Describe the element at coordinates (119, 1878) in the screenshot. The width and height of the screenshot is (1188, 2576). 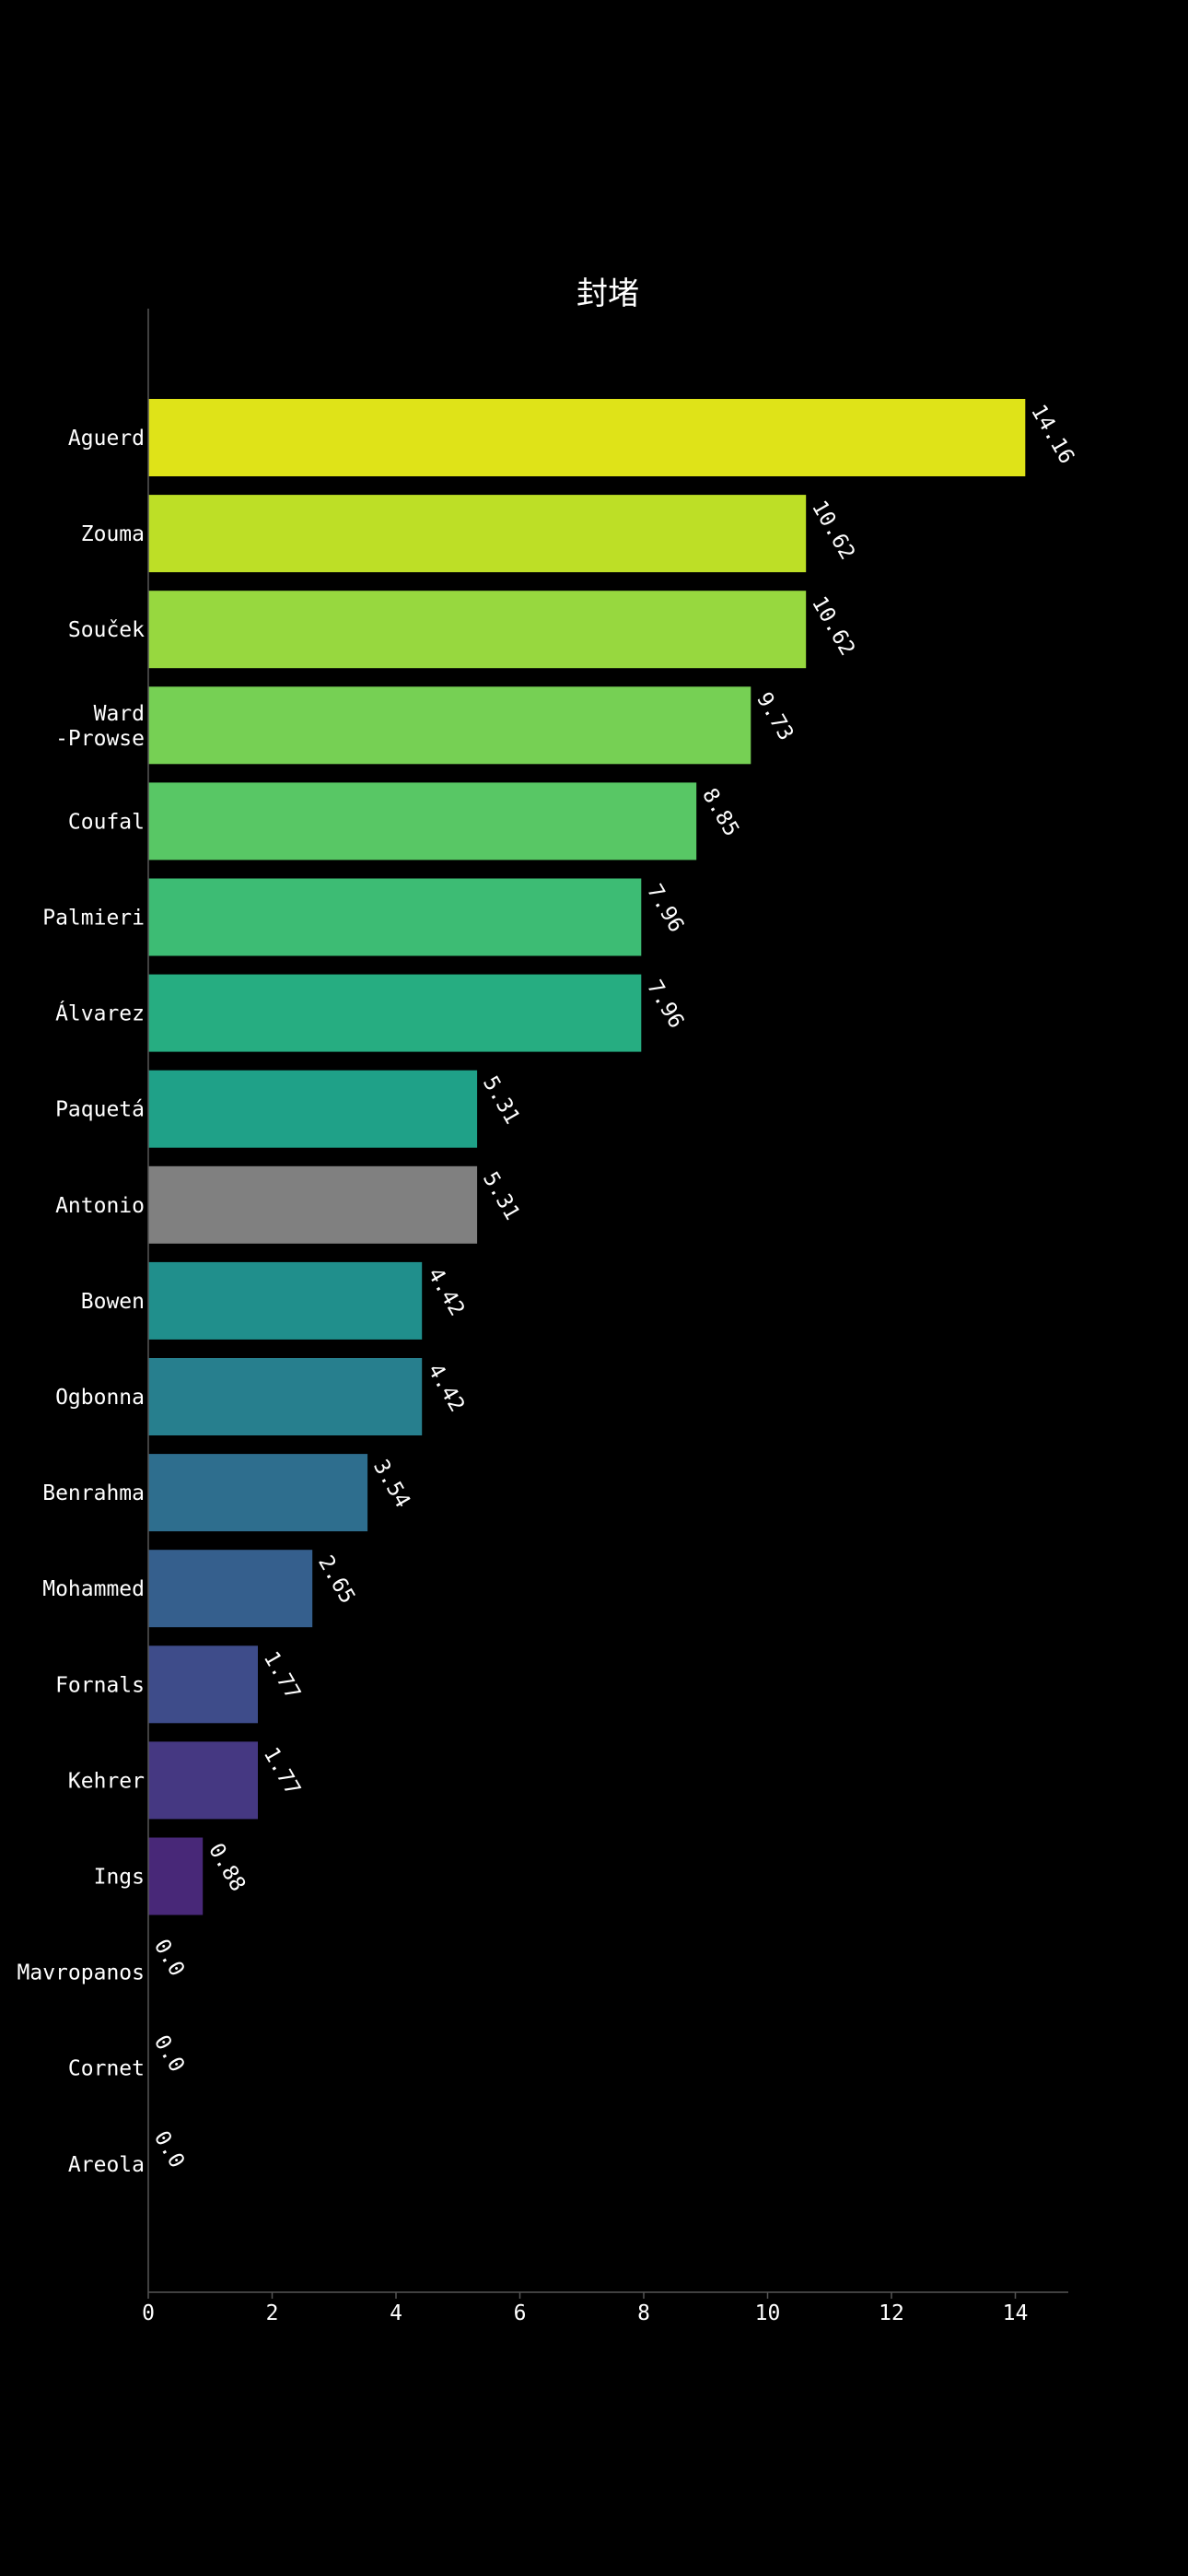
I see `category-label: Ings` at that location.